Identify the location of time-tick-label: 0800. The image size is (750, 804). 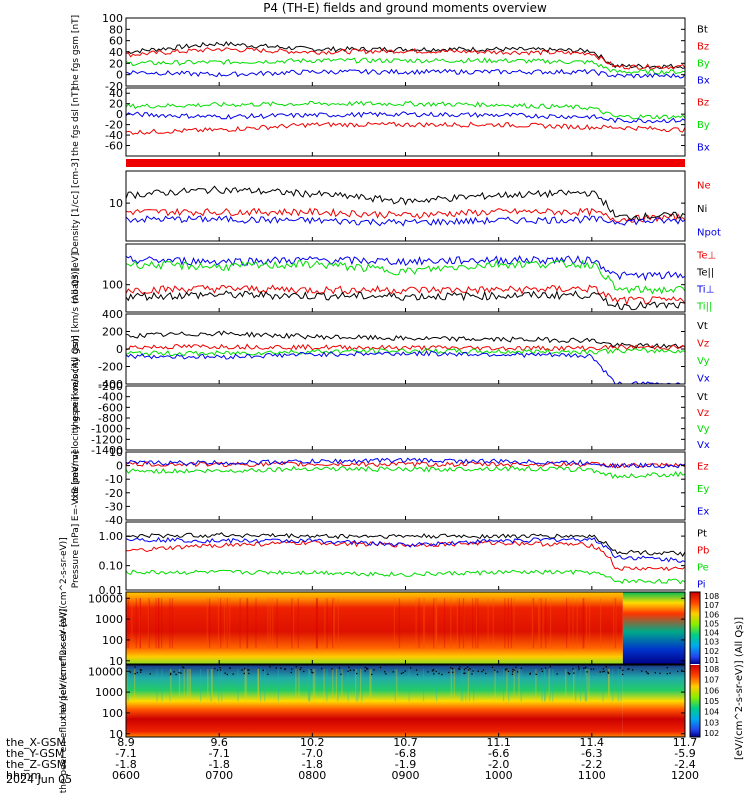
(312, 775).